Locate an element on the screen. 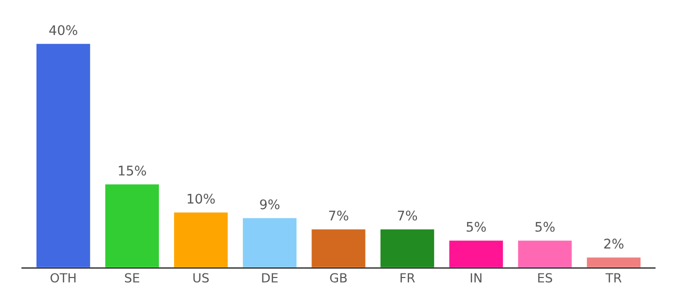  data-label: 40% is located at coordinates (63, 30).